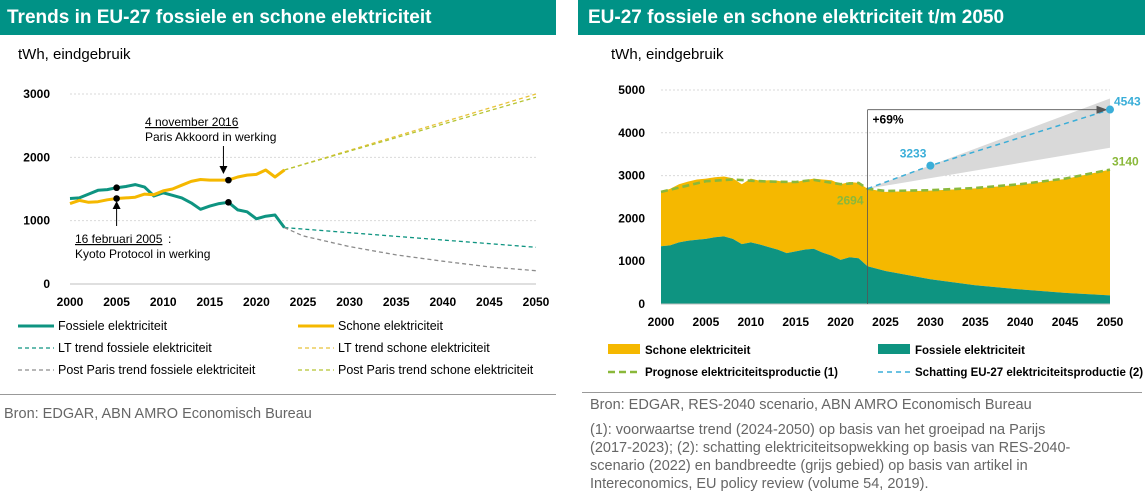  Describe the element at coordinates (913, 154) in the screenshot. I see `label-3233: 3233` at that location.